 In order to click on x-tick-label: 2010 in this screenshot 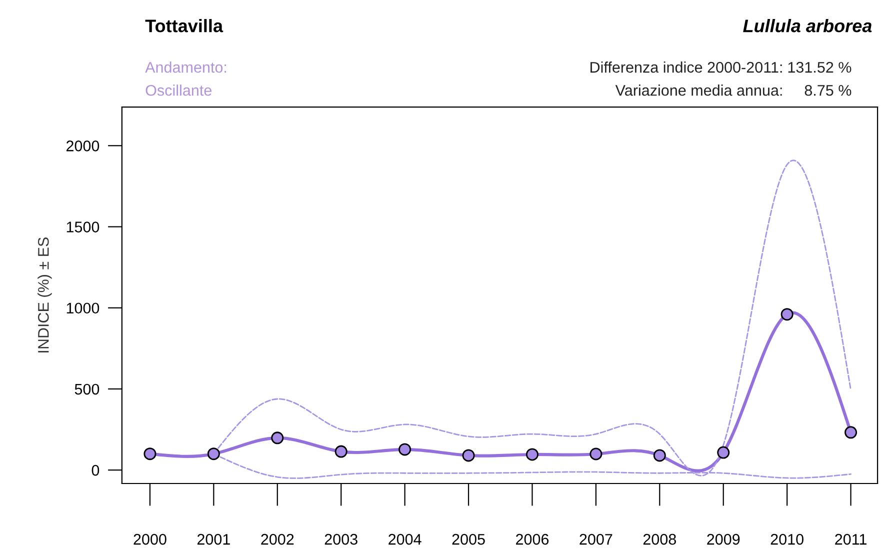, I will do `click(787, 539)`.